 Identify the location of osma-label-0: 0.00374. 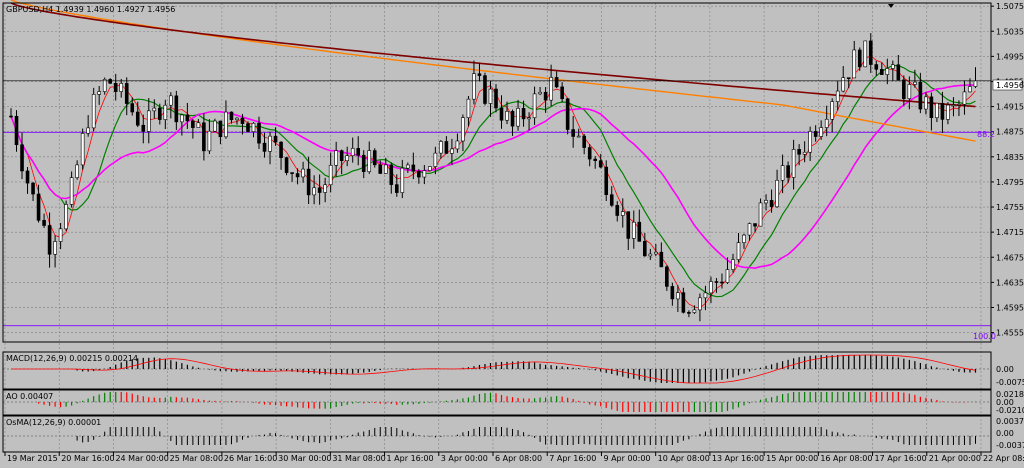
(1010, 421).